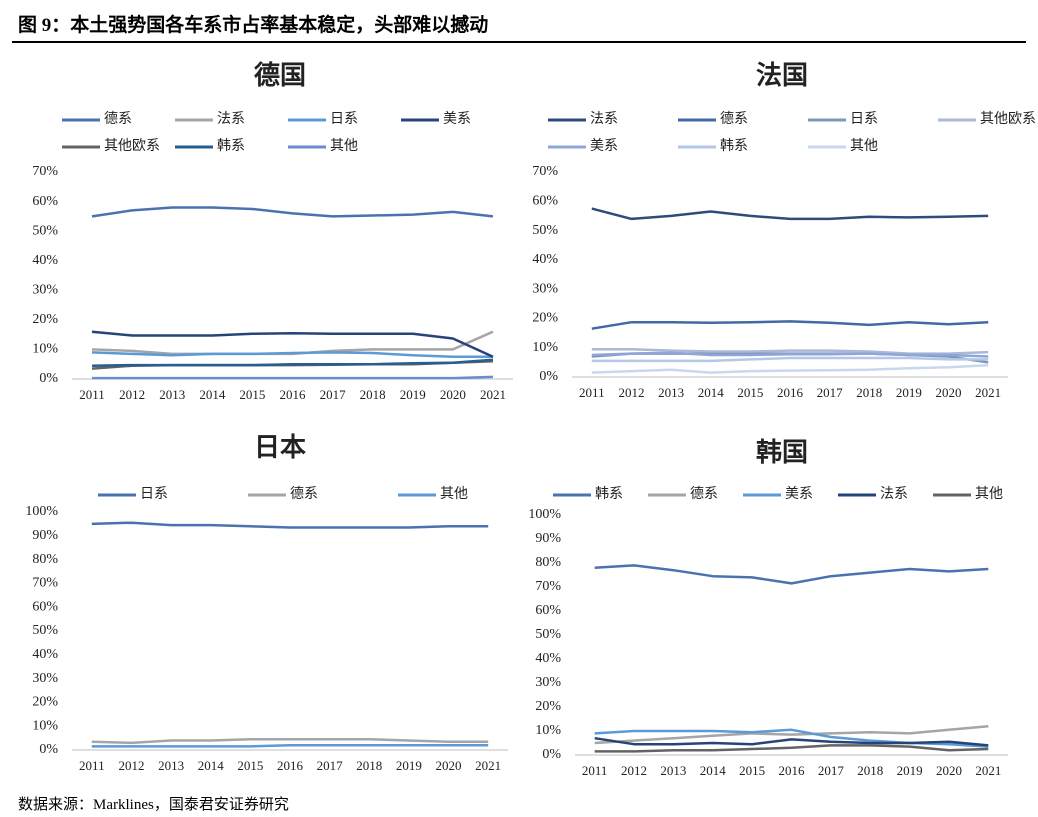 Image resolution: width=1038 pixels, height=817 pixels. What do you see at coordinates (253, 25) in the screenshot?
I see `figure-title: 图 9：本土强势国各车系市占率基本稳定，头部难以撼动` at bounding box center [253, 25].